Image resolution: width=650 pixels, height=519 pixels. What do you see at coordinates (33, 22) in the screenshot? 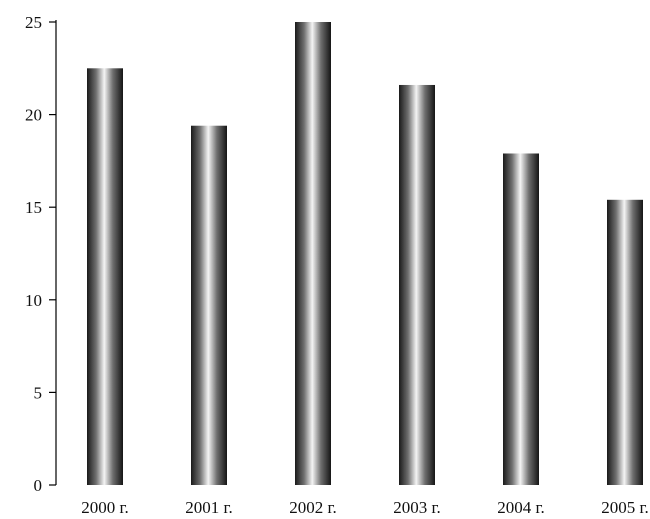
I see `y-tick-label: 25` at bounding box center [33, 22].